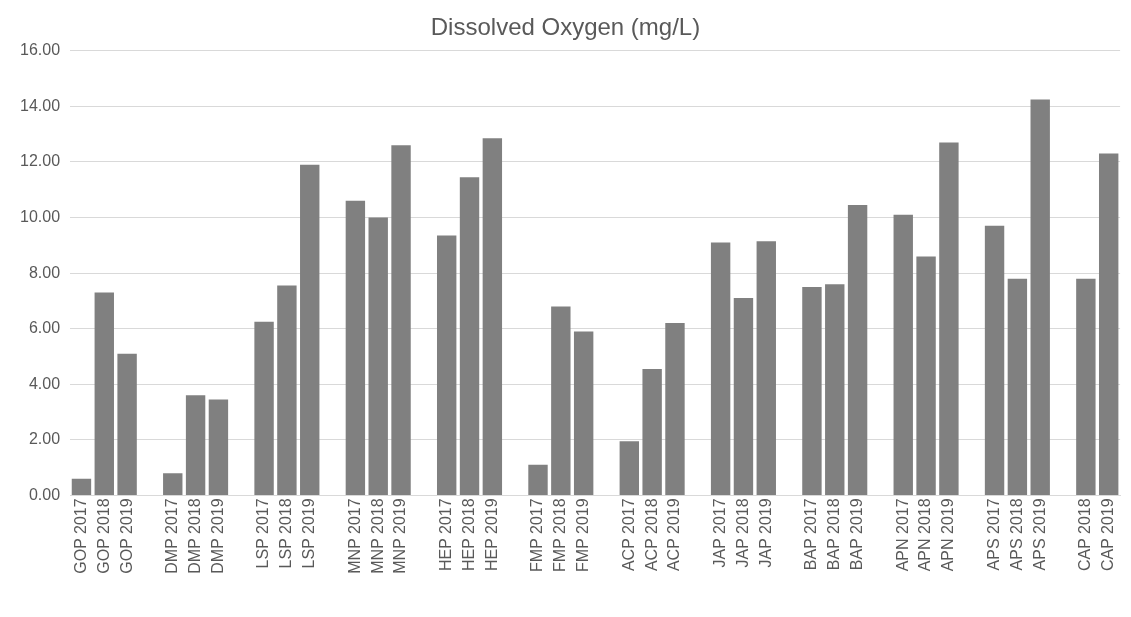  Describe the element at coordinates (40, 161) in the screenshot. I see `y-tick-label: 12.00` at that location.